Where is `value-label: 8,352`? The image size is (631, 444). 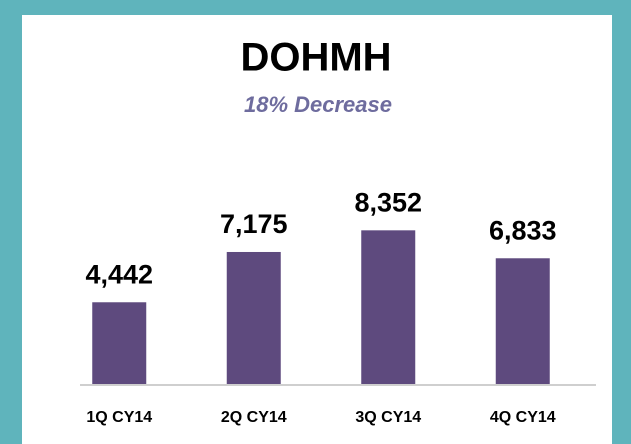
value-label: 8,352 is located at coordinates (388, 202).